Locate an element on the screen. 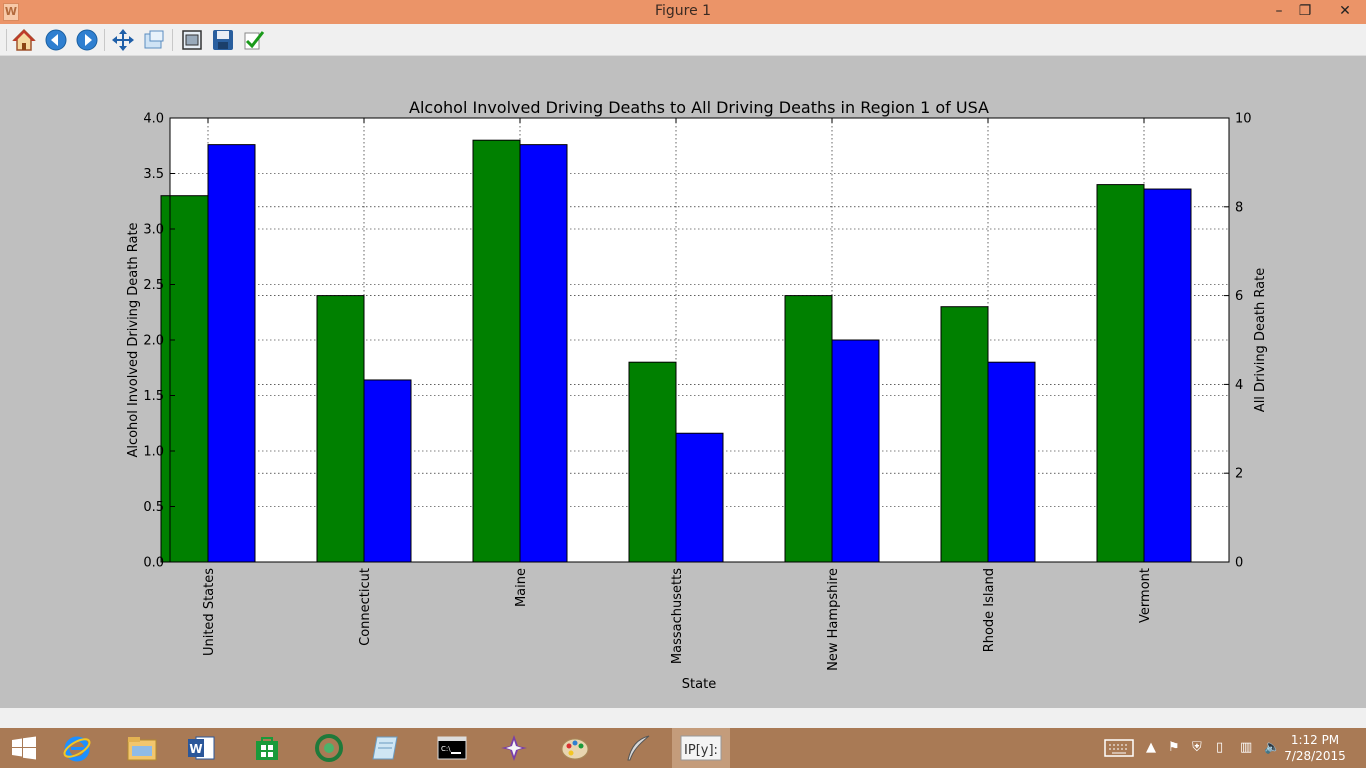 The height and width of the screenshot is (768, 1366). status-strip is located at coordinates (683, 718).